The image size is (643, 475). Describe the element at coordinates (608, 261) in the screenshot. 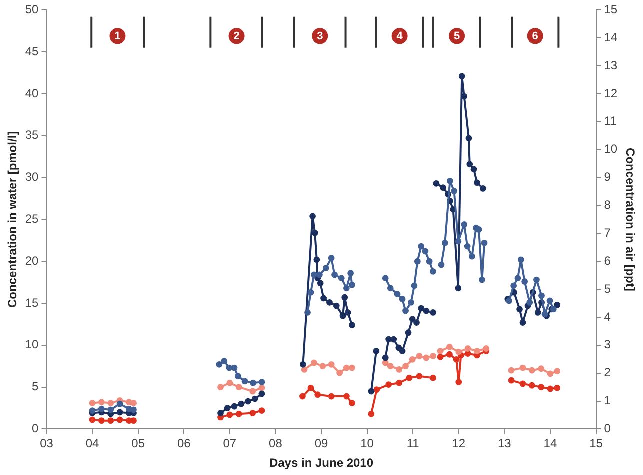

I see `y2-tick-label: 6` at that location.